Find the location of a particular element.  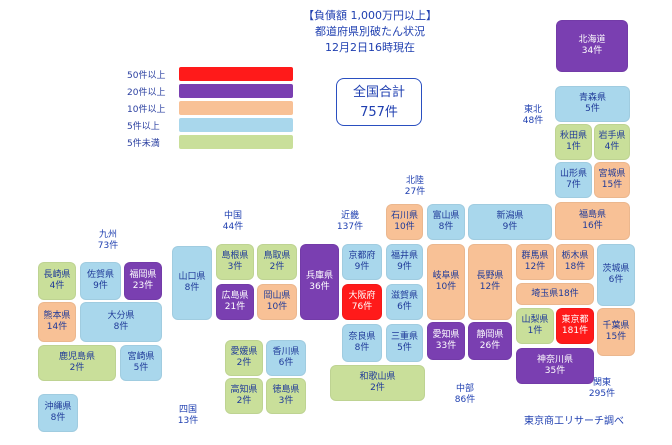

region-label-chubu: 中部 86件 is located at coordinates (465, 394).